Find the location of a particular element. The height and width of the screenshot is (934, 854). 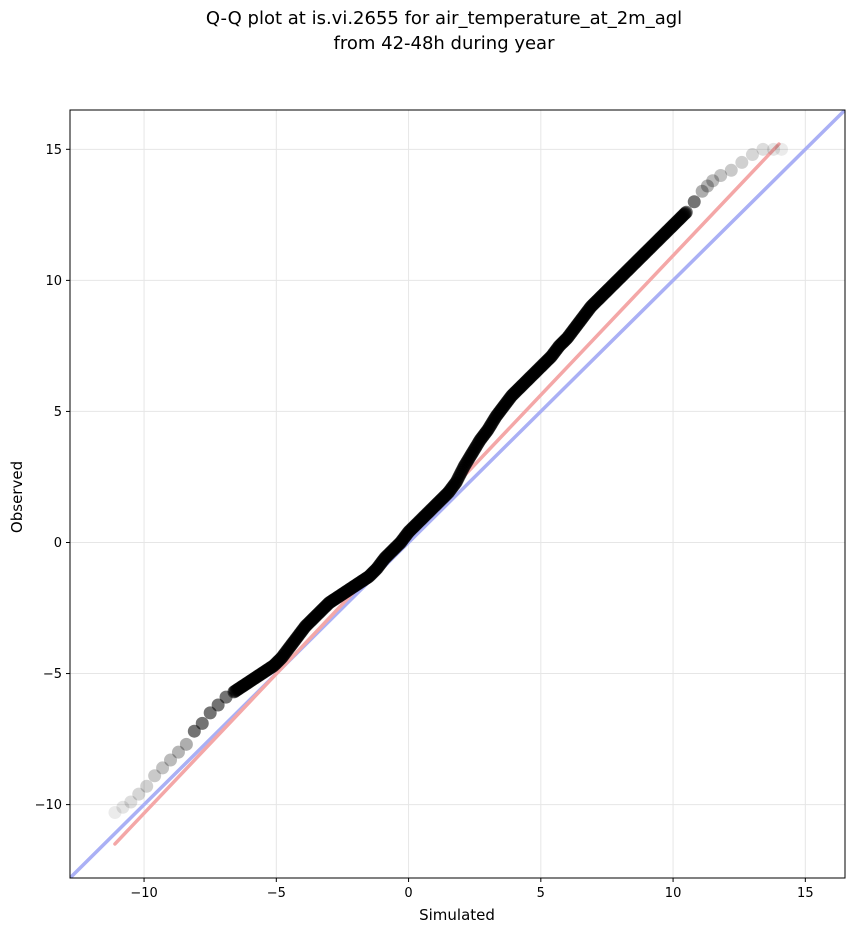

y-tick-label: −10 is located at coordinates (48, 805).